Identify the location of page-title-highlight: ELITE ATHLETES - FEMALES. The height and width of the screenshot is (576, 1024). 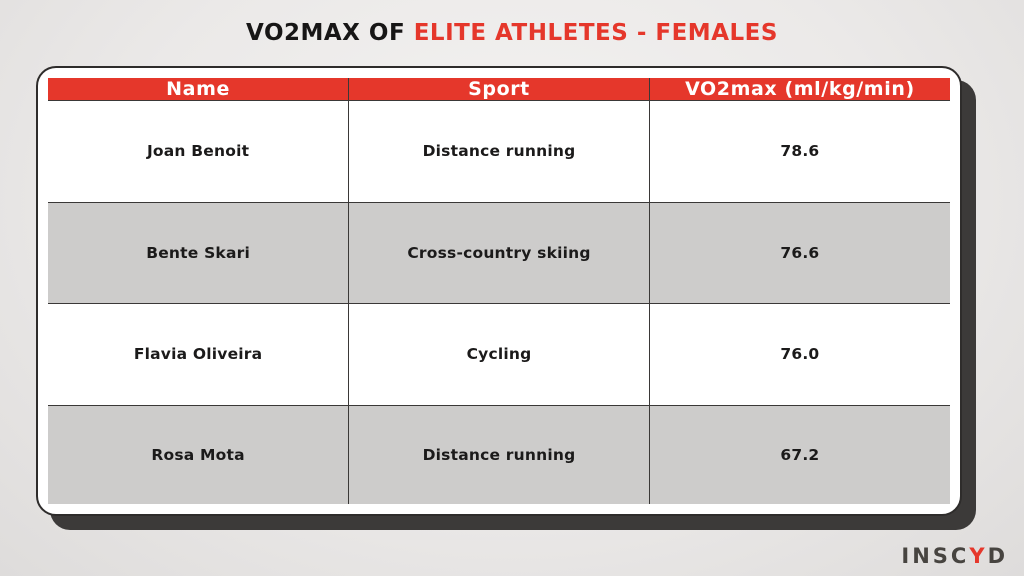
(595, 33).